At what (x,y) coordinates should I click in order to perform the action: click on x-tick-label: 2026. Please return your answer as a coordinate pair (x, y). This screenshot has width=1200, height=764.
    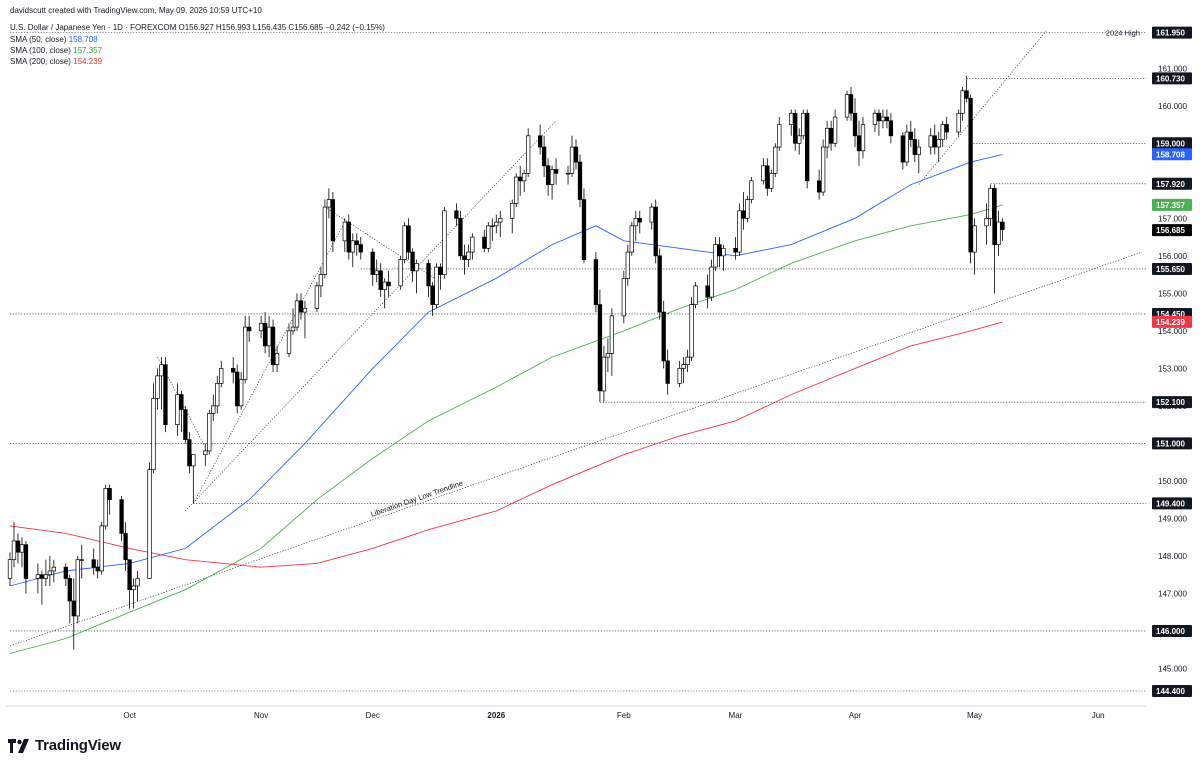
    Looking at the image, I should click on (496, 715).